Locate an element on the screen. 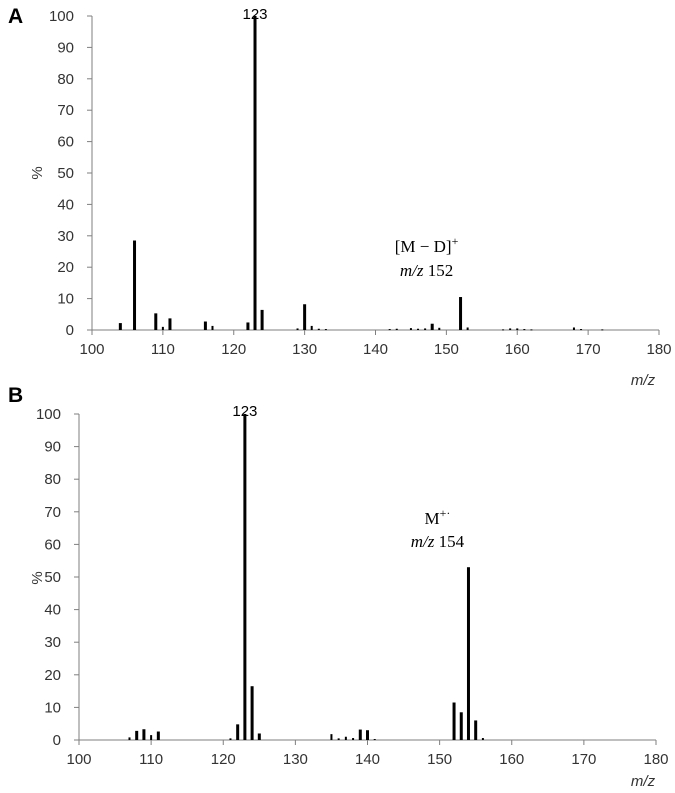  y-axis-title: % is located at coordinates (37, 577).